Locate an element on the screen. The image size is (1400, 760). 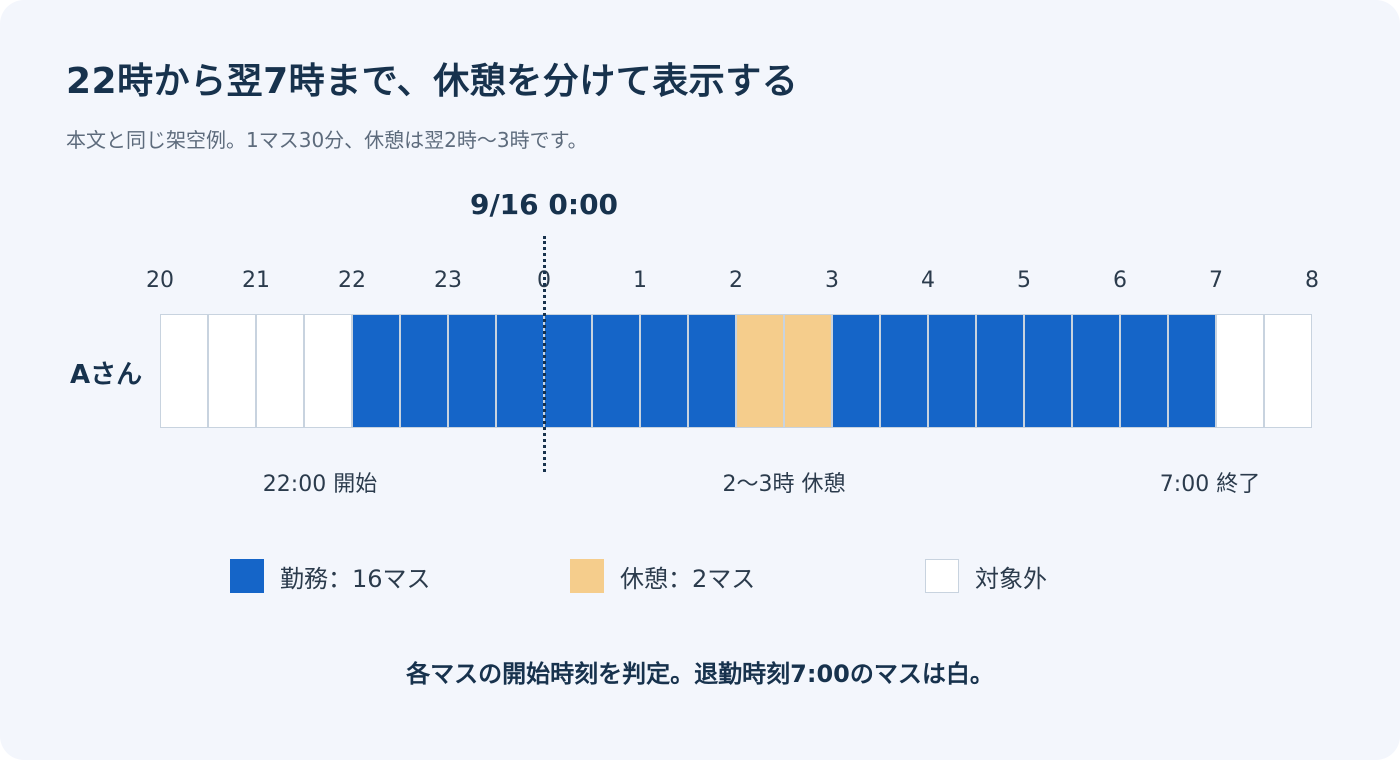
hour-label: 3 is located at coordinates (832, 280).